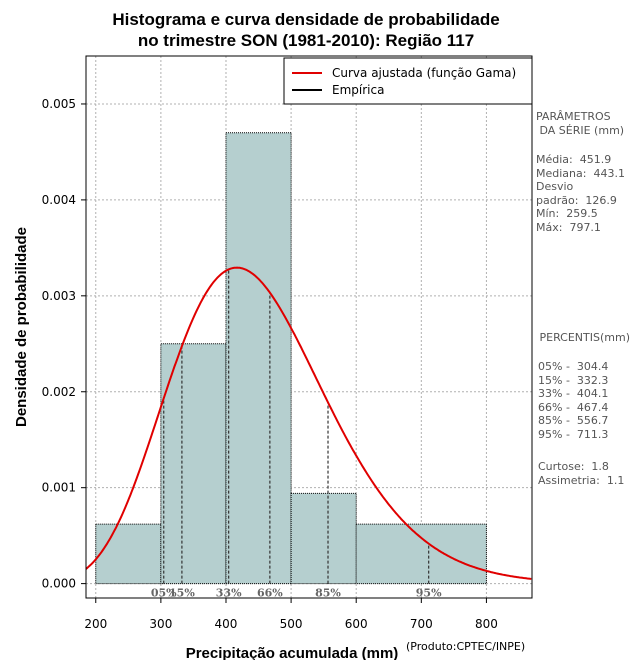 The height and width of the screenshot is (660, 640). What do you see at coordinates (328, 593) in the screenshot?
I see `percentile-label: 85%` at bounding box center [328, 593].